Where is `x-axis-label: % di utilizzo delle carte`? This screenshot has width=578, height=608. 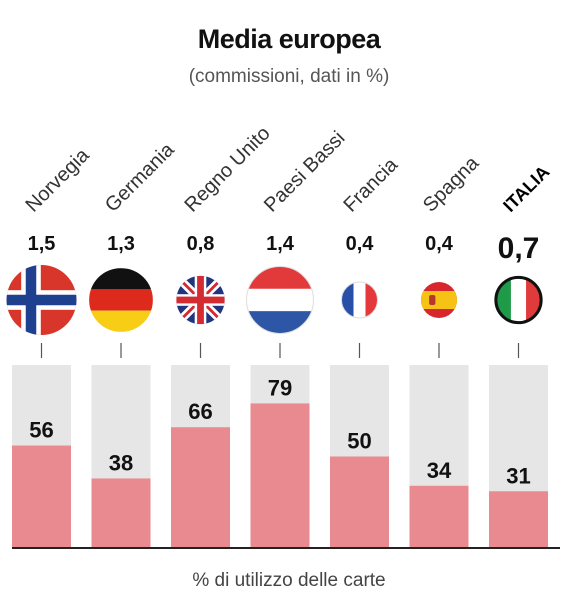
x-axis-label: % di utilizzo delle carte is located at coordinates (289, 580).